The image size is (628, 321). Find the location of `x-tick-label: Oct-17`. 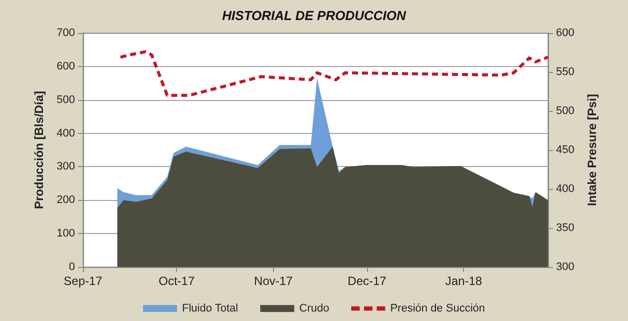

x-tick-label: Oct-17 is located at coordinates (176, 281).